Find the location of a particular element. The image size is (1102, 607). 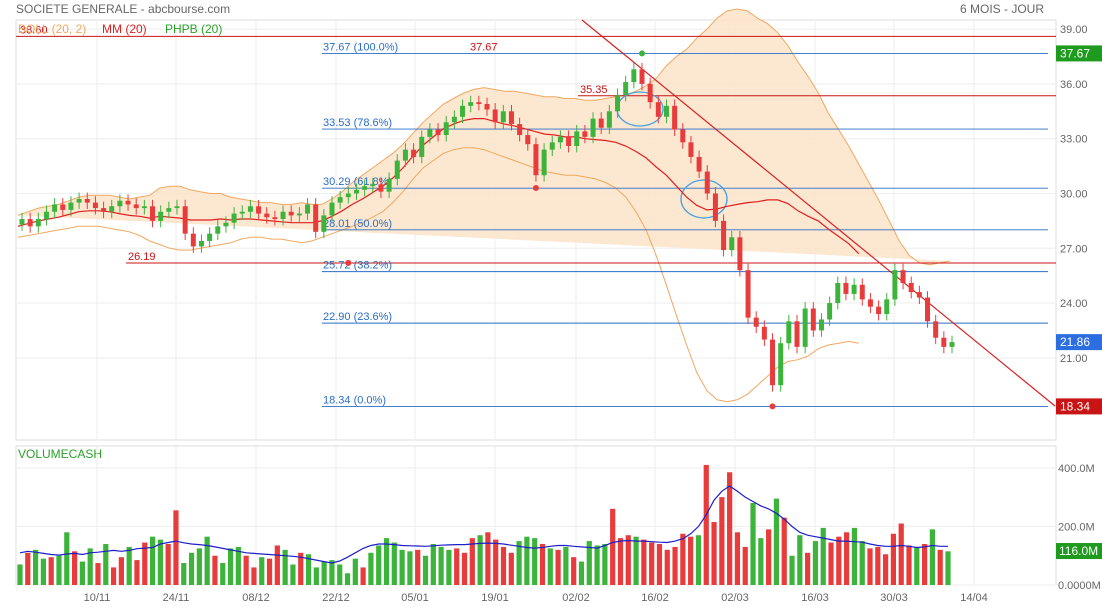

date-tick-label: 22/12 is located at coordinates (336, 598).